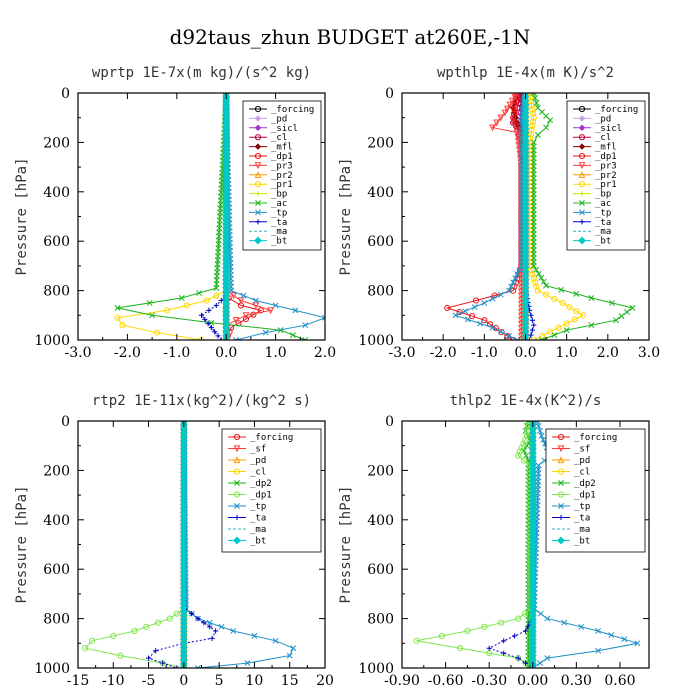 The height and width of the screenshot is (700, 700). What do you see at coordinates (380, 193) in the screenshot?
I see `y-tick-label: 400` at bounding box center [380, 193].